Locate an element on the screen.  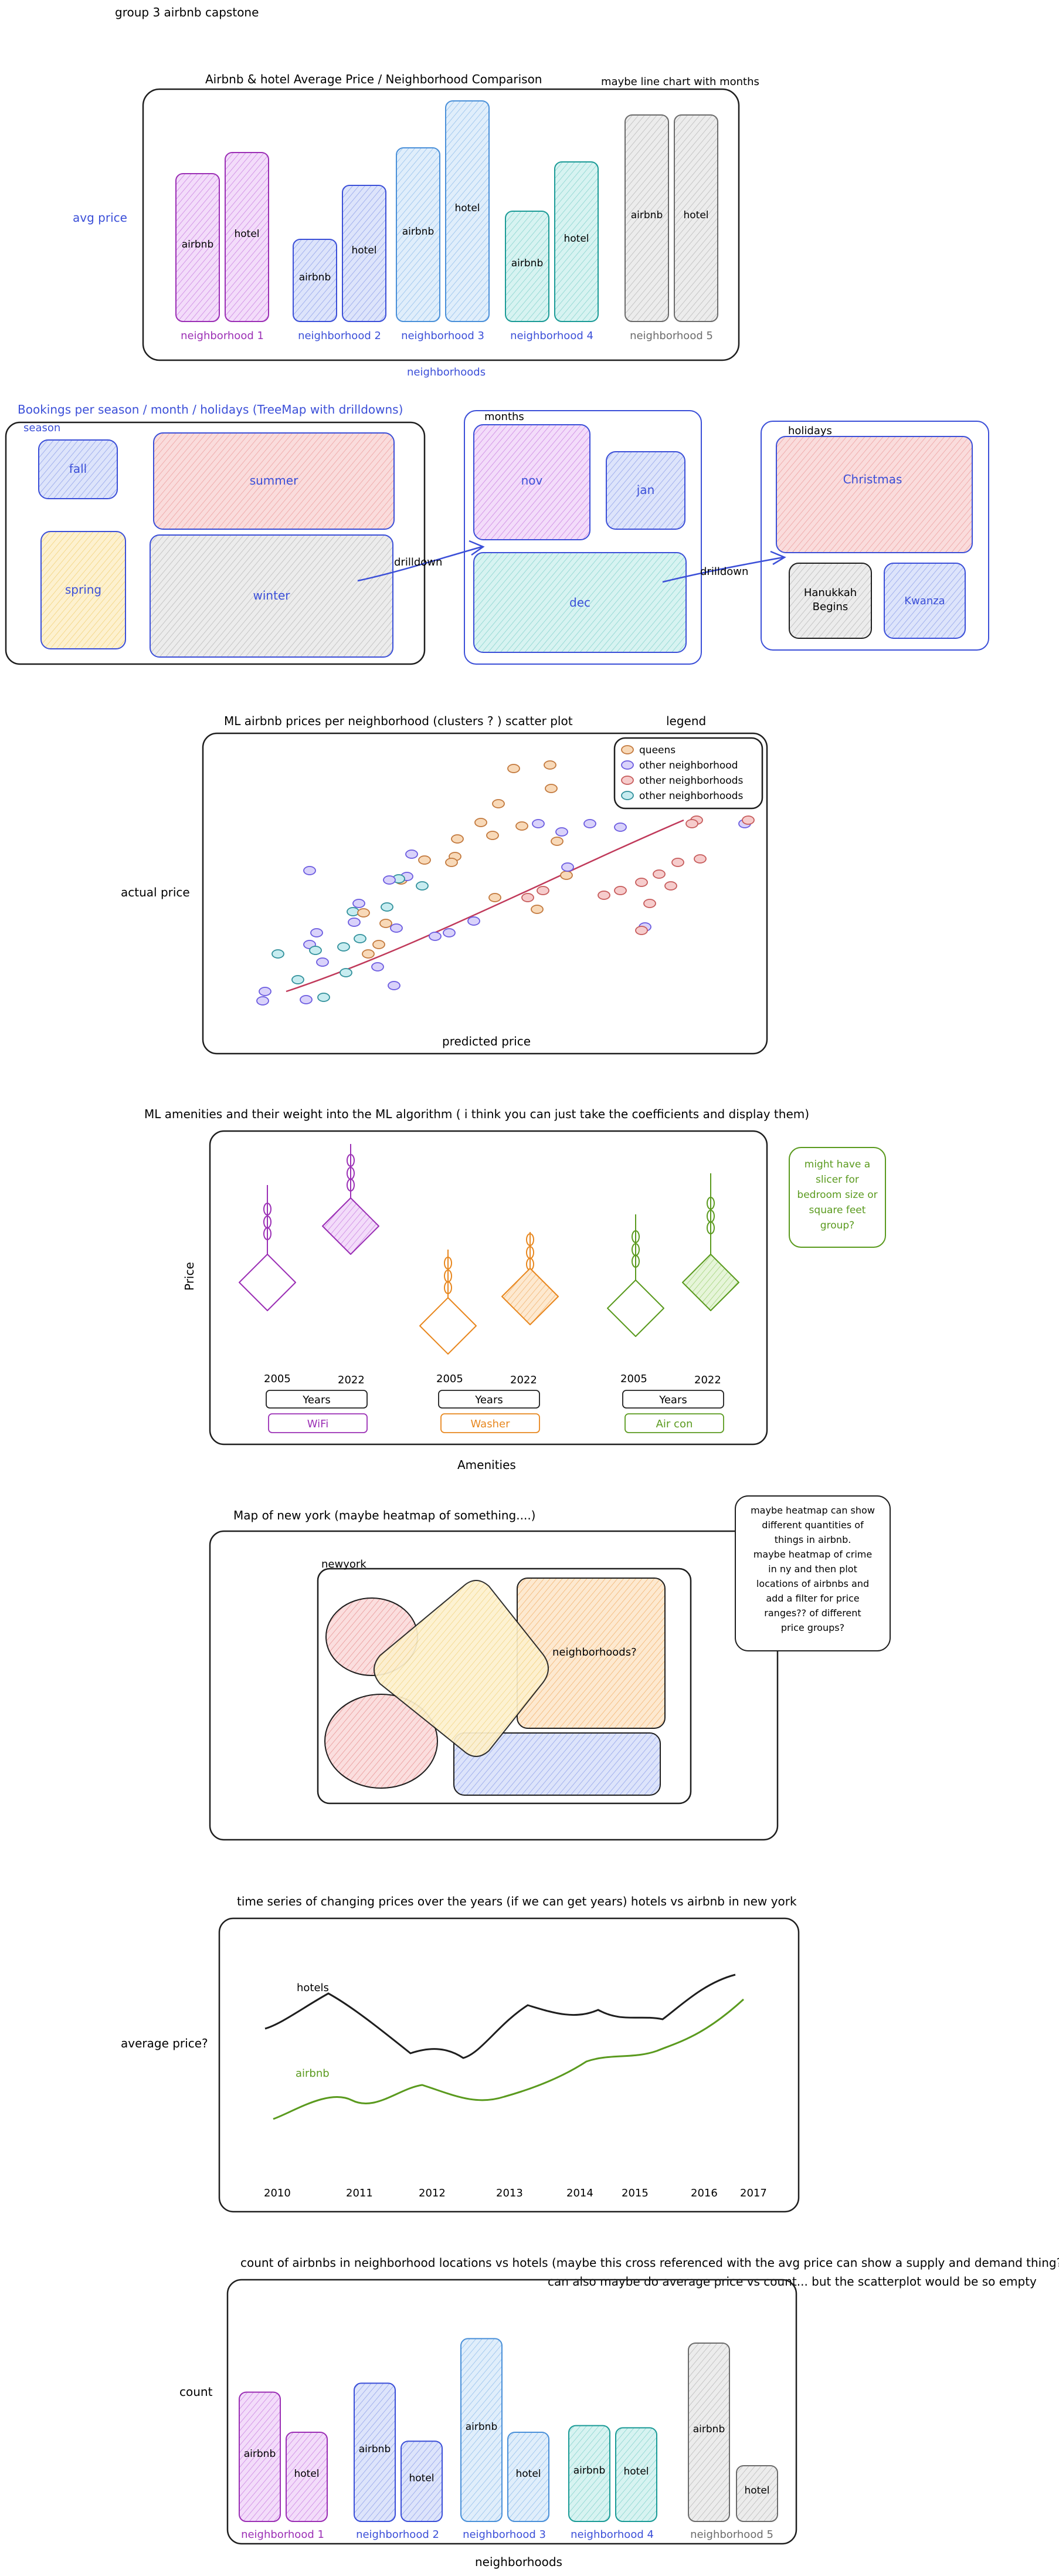
treemap-tile-hanukkah is located at coordinates (830, 601).